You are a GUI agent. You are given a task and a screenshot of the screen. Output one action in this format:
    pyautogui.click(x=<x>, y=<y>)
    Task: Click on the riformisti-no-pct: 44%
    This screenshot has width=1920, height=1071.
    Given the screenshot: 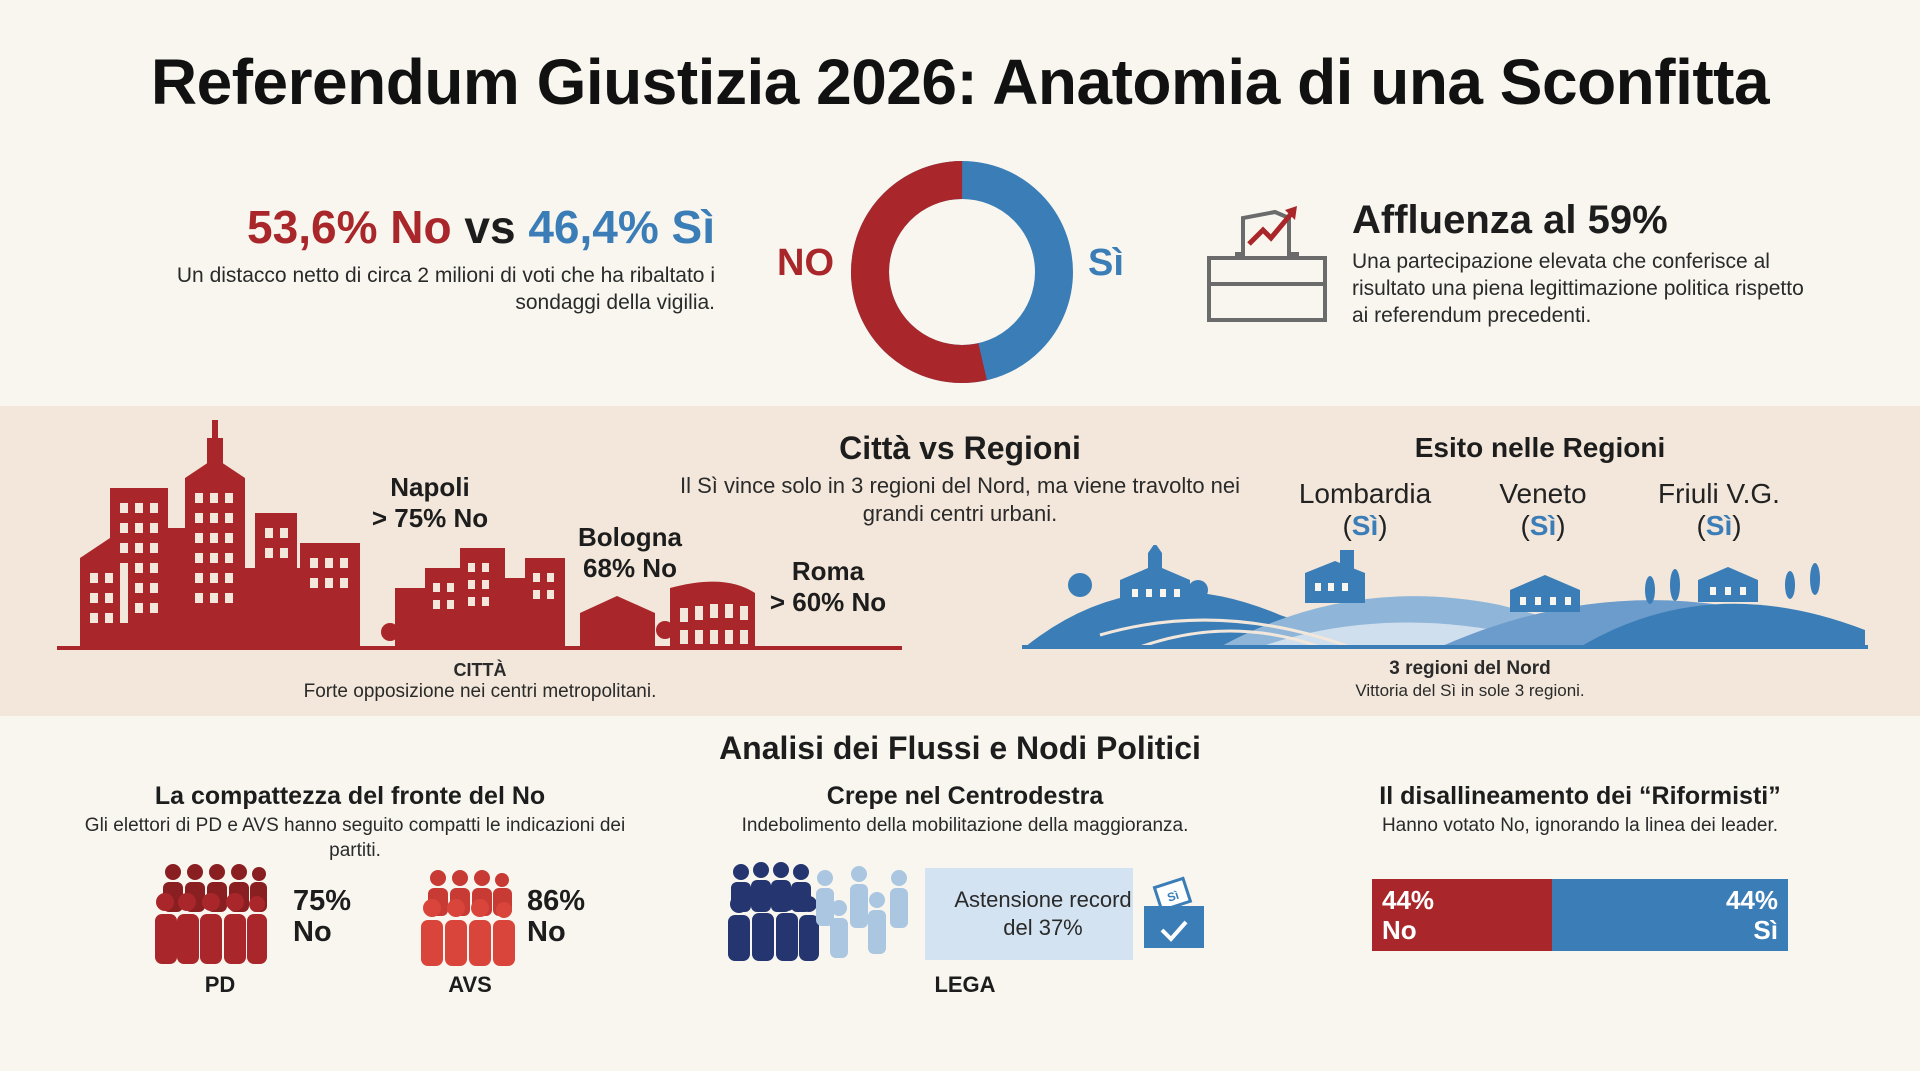 What is the action you would take?
    pyautogui.click(x=1408, y=900)
    